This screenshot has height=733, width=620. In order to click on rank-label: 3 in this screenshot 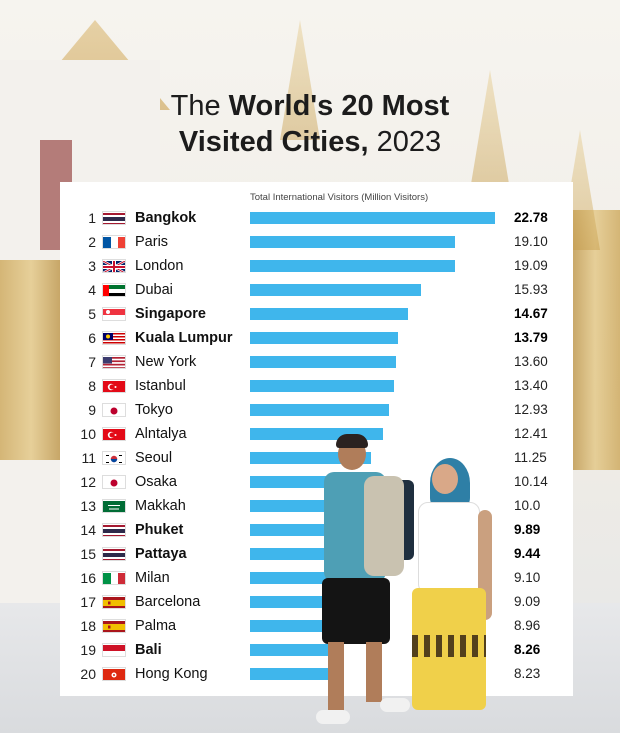, I will do `click(92, 266)`.